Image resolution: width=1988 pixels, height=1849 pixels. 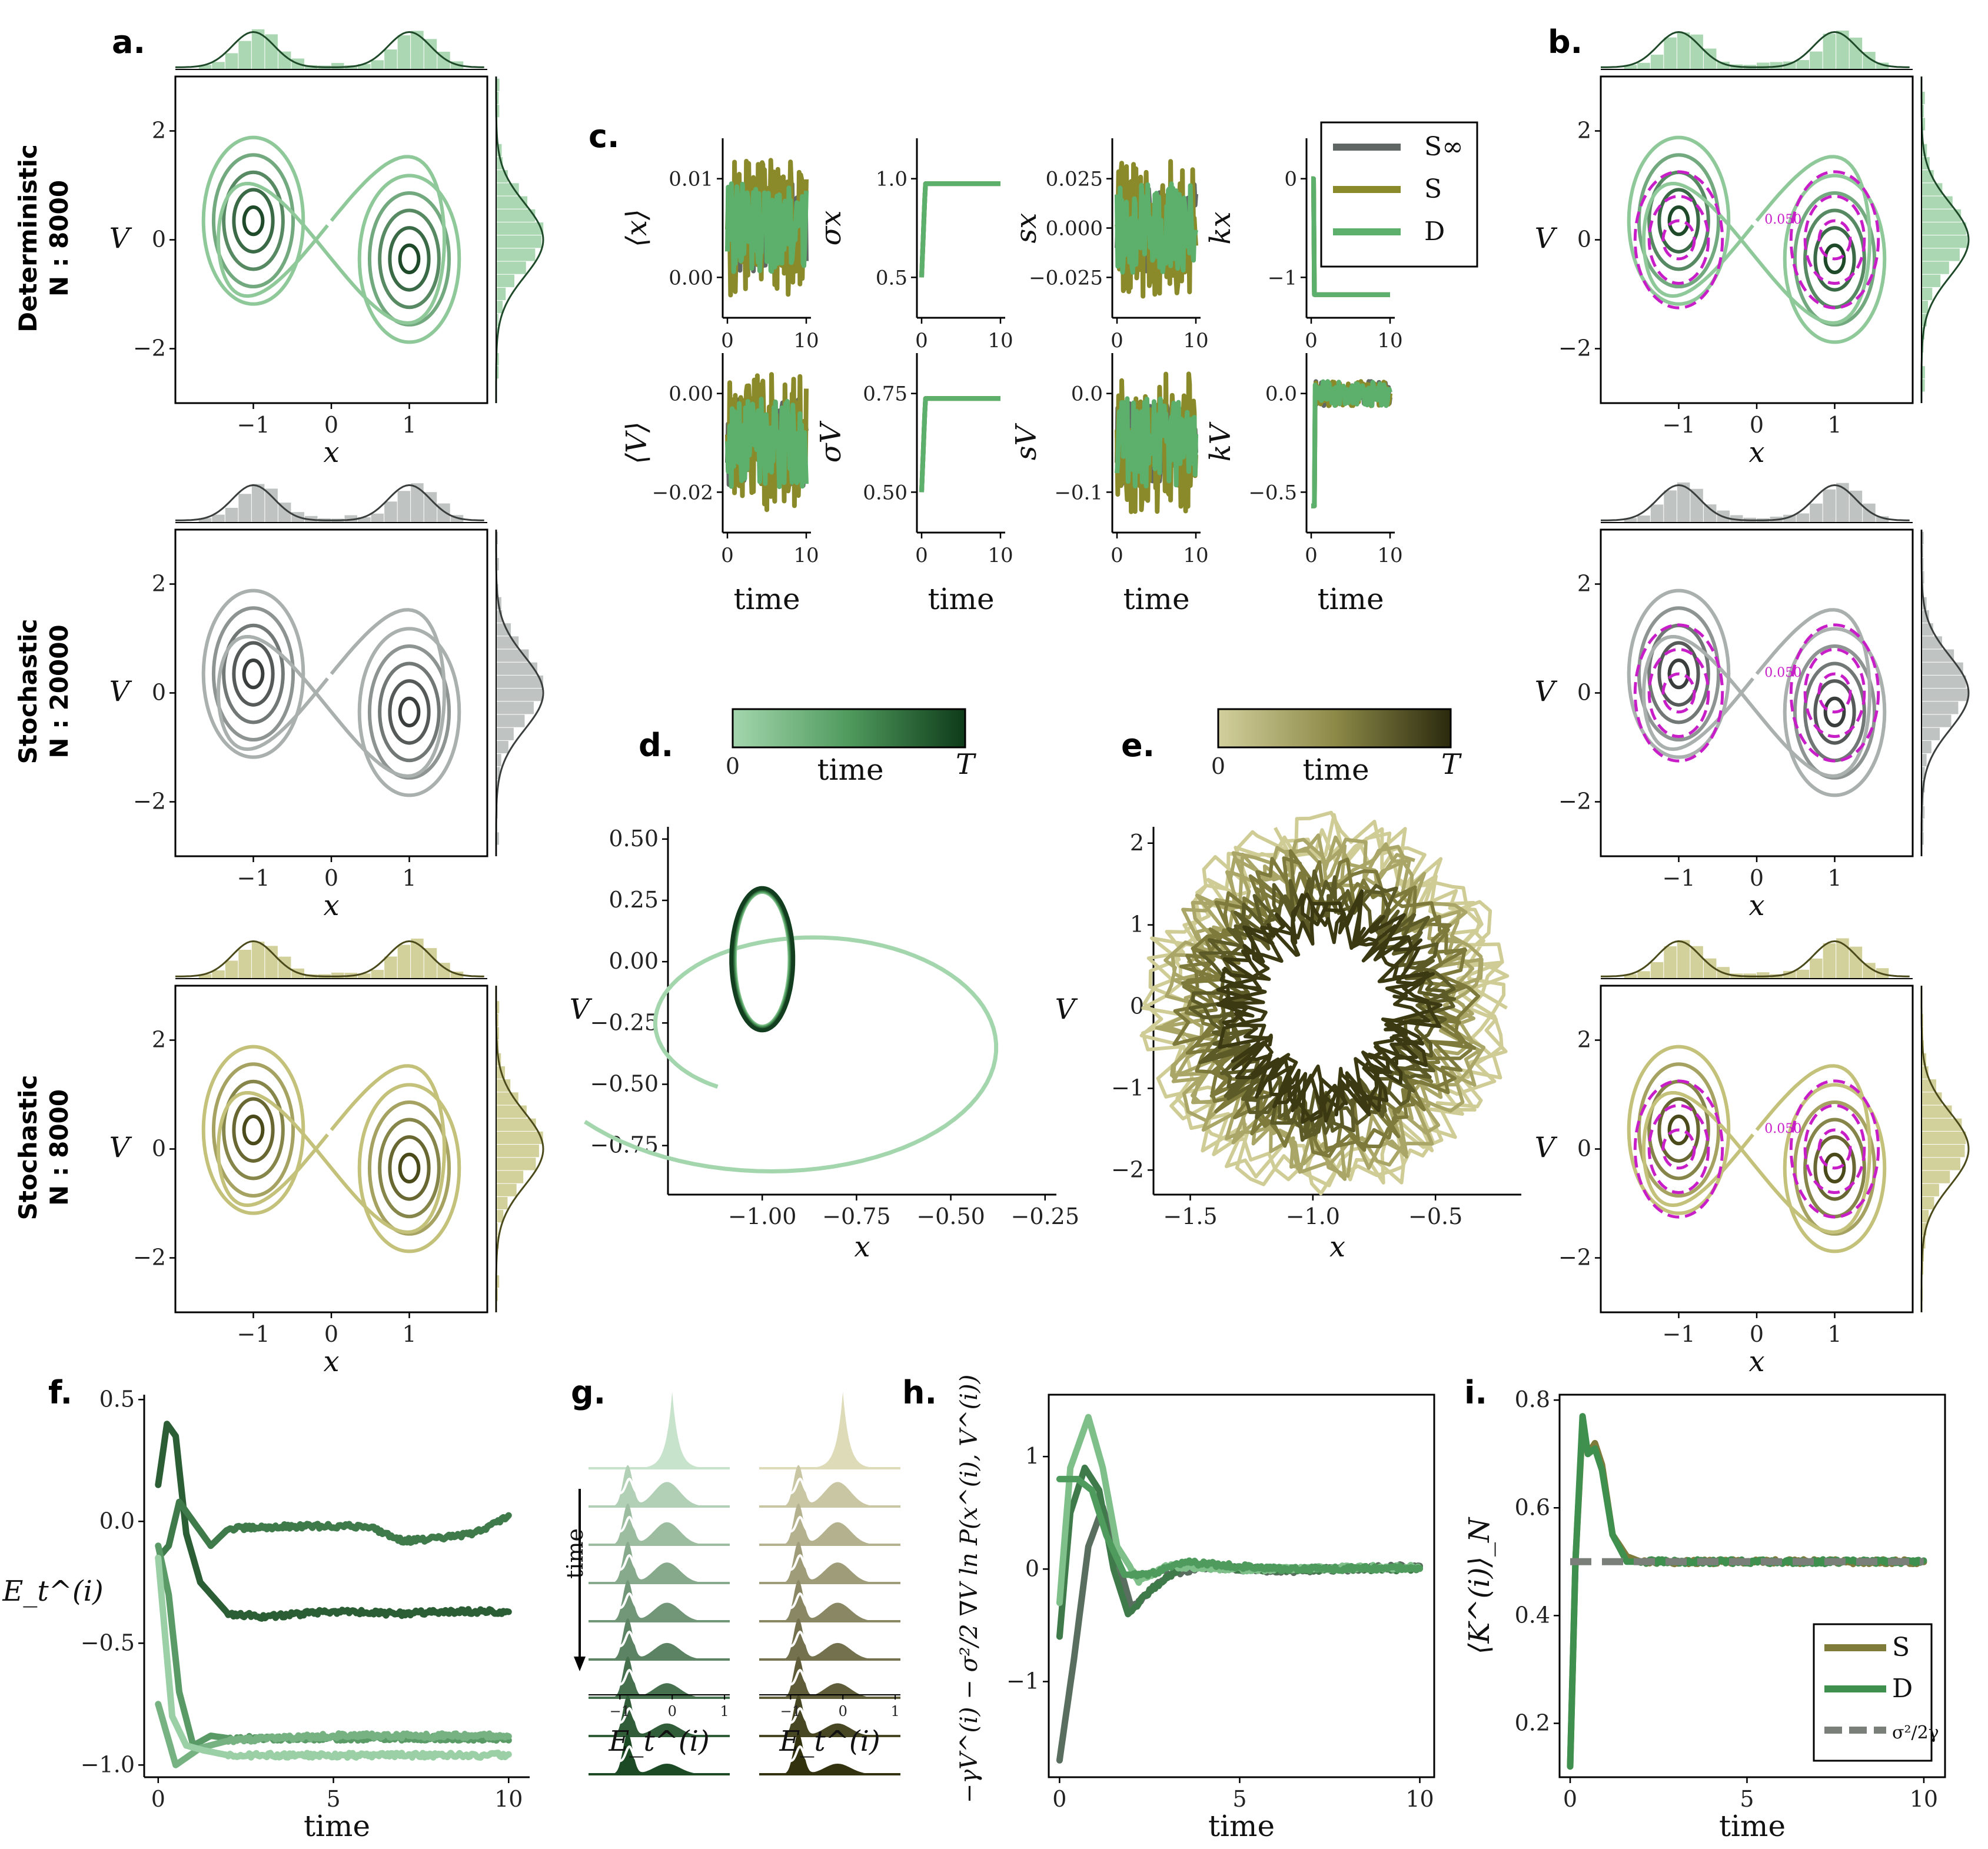 What do you see at coordinates (1574, 801) in the screenshot?
I see `y-tick-label: −2` at bounding box center [1574, 801].